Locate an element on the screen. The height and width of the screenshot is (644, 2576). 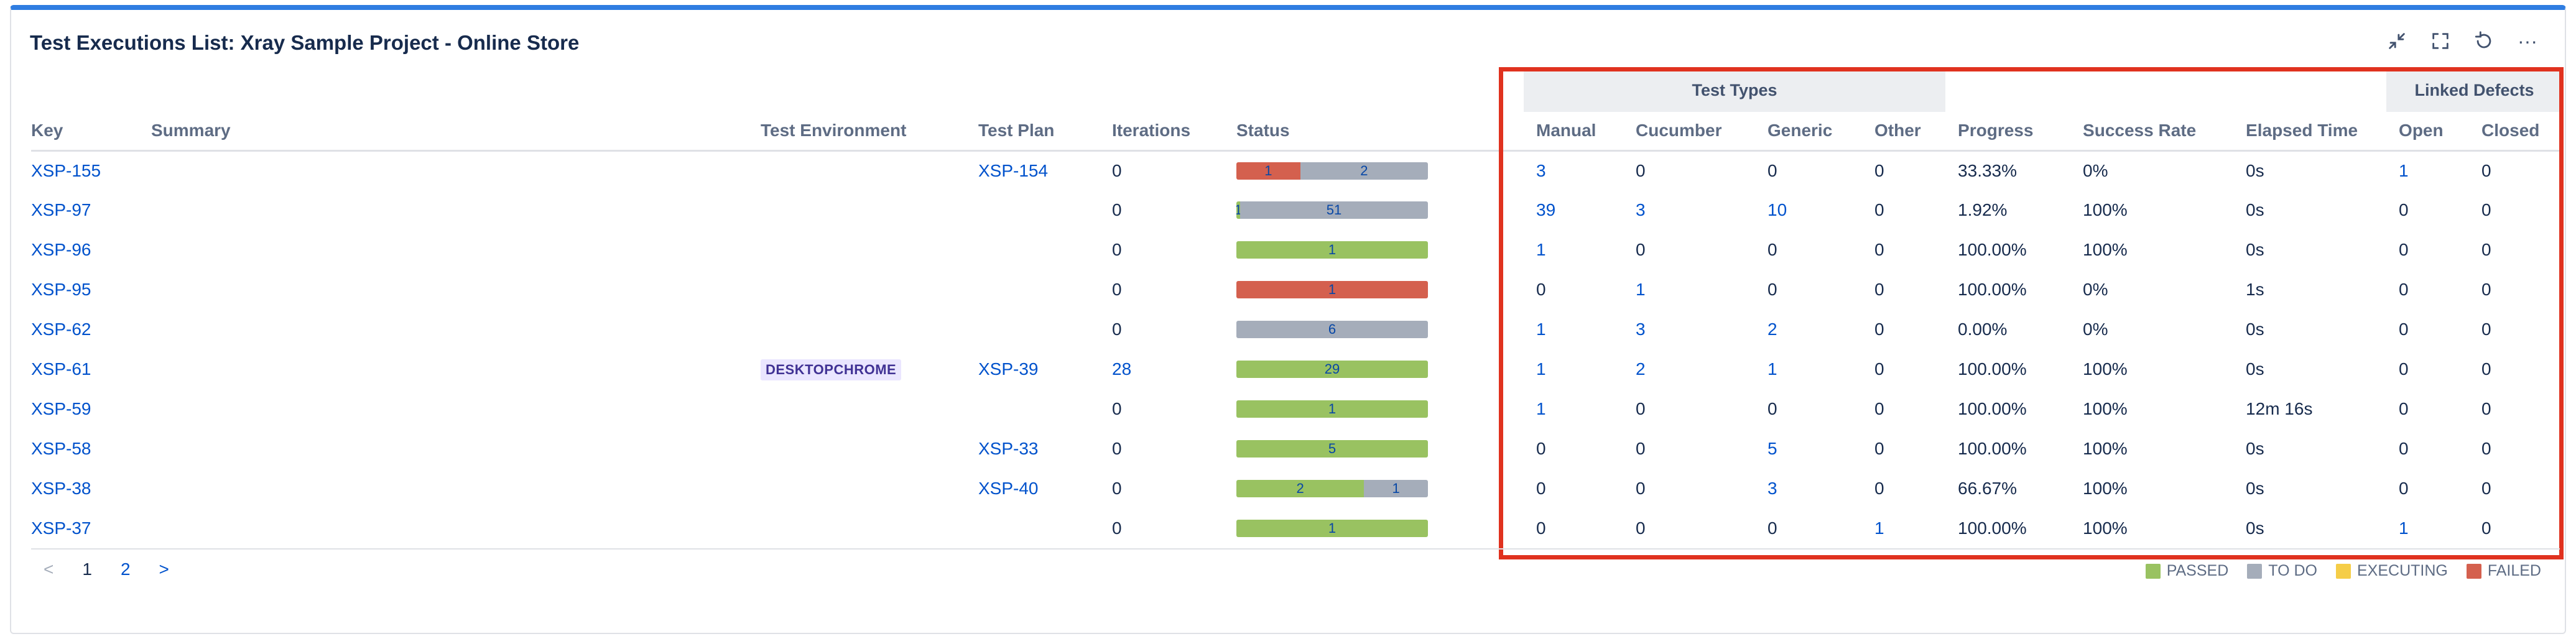
test-plan-value: XSP-154 is located at coordinates (1014, 170).